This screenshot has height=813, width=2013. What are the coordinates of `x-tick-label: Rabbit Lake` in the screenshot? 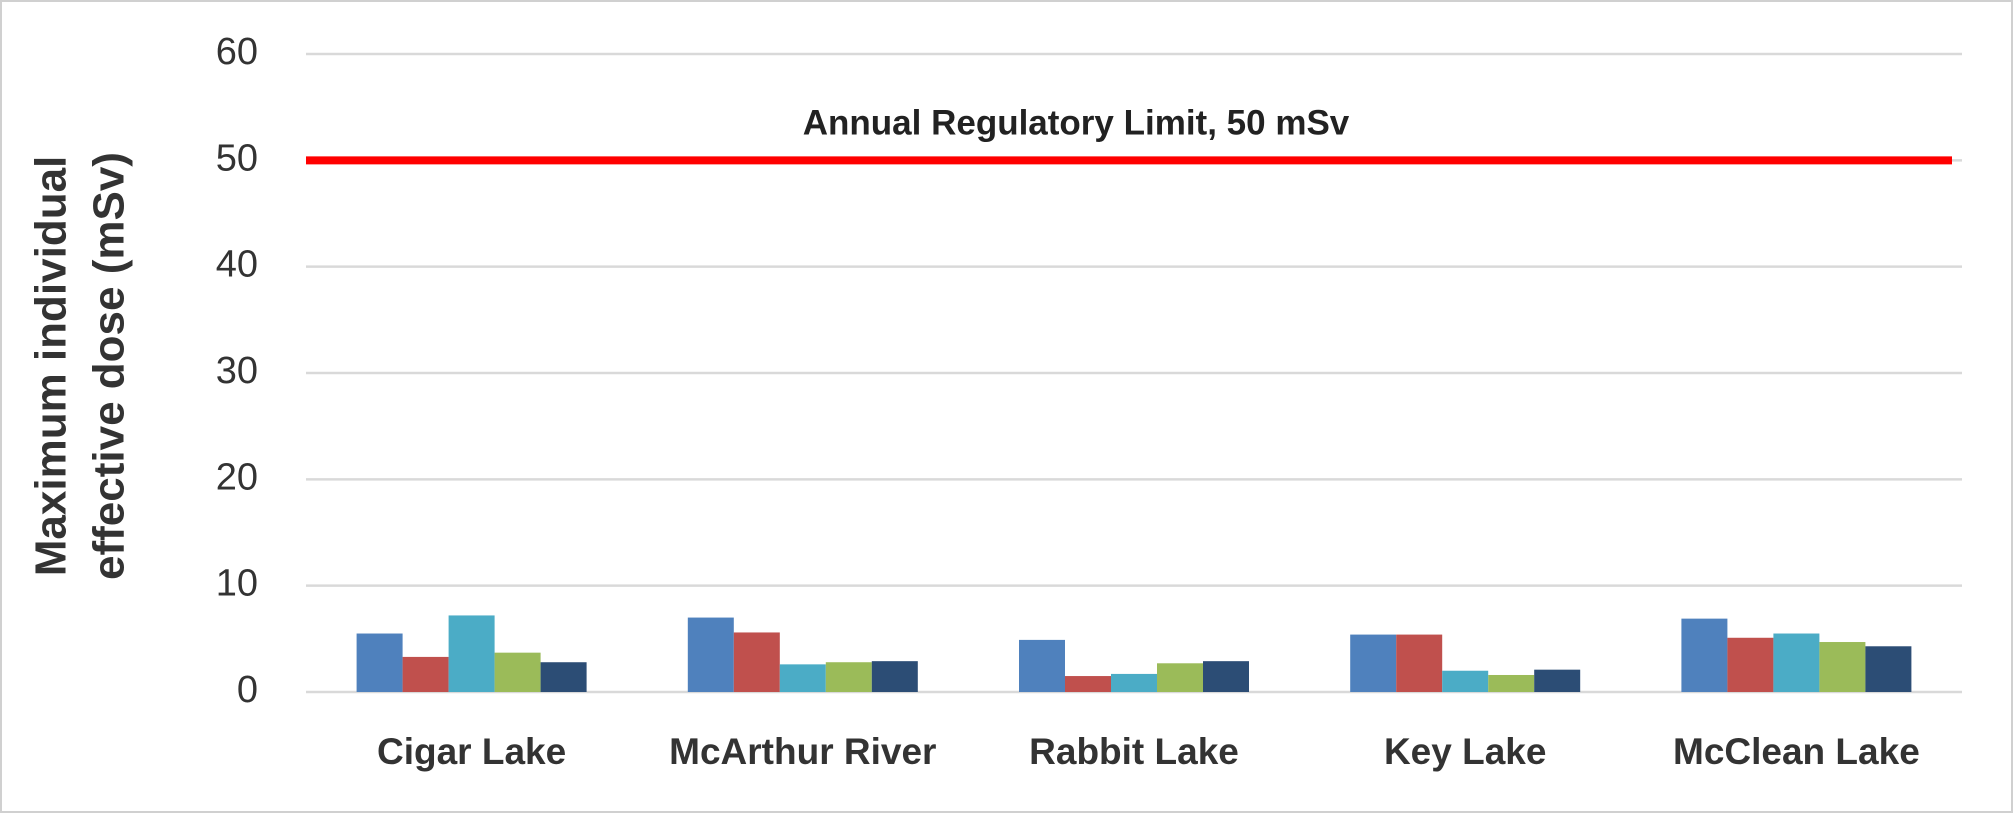 It's located at (1134, 751).